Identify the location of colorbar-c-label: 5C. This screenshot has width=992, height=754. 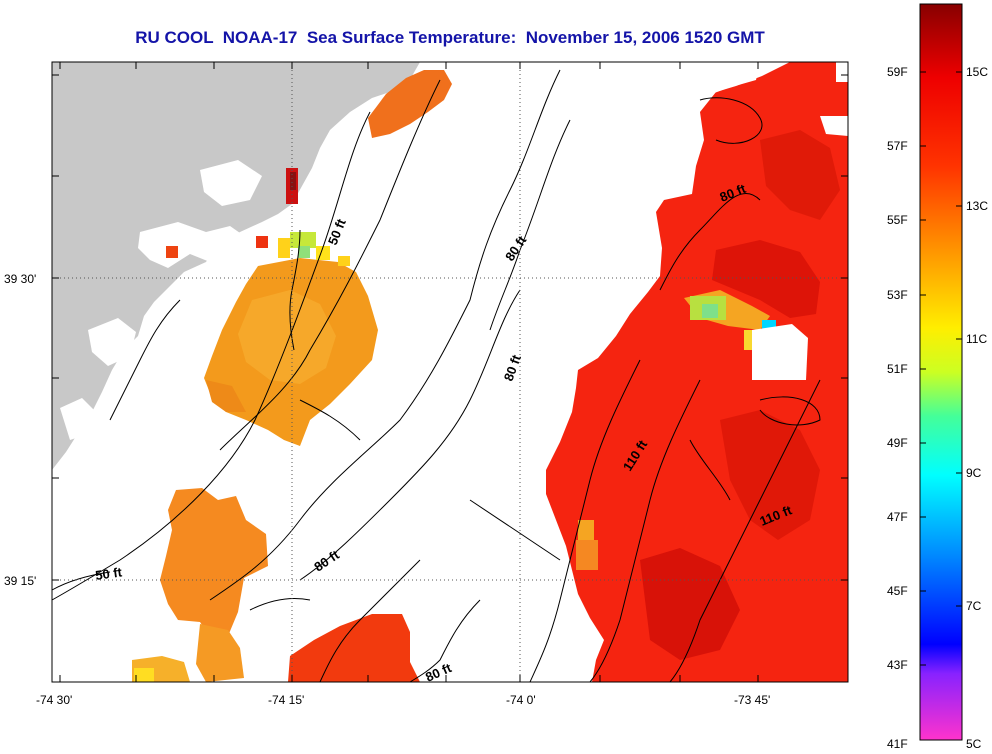
(974, 744).